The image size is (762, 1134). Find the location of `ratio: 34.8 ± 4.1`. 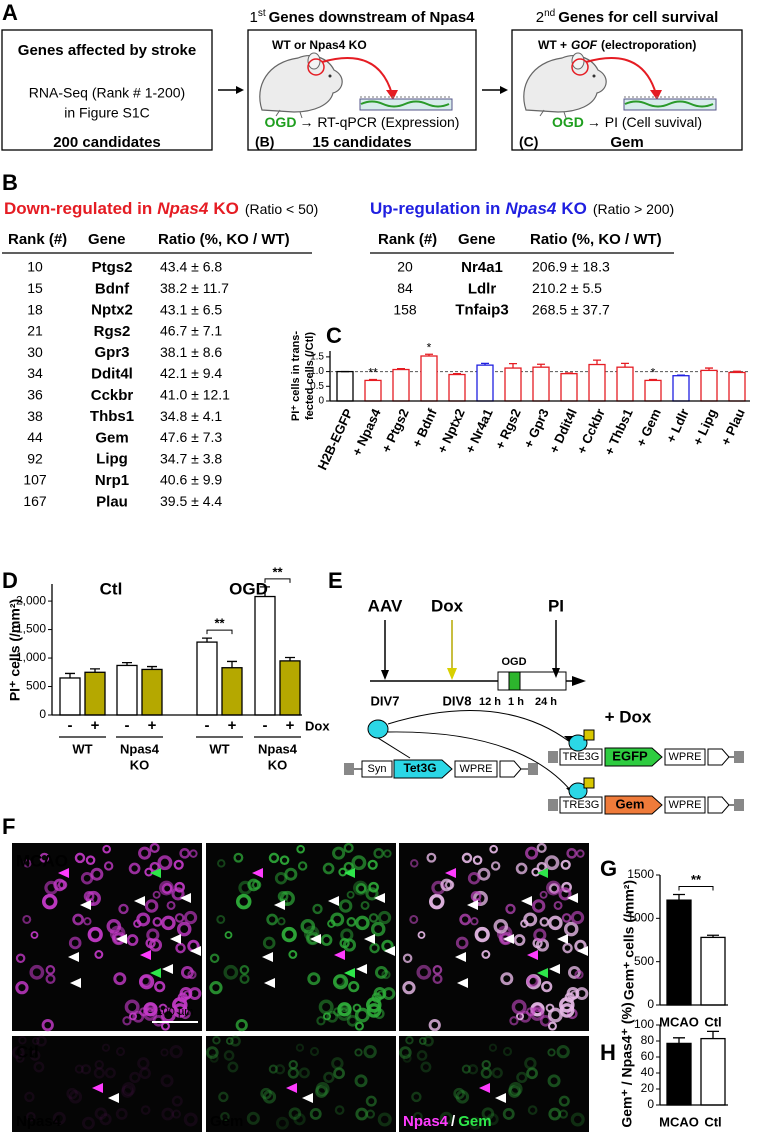

ratio: 34.8 ± 4.1 is located at coordinates (191, 416).